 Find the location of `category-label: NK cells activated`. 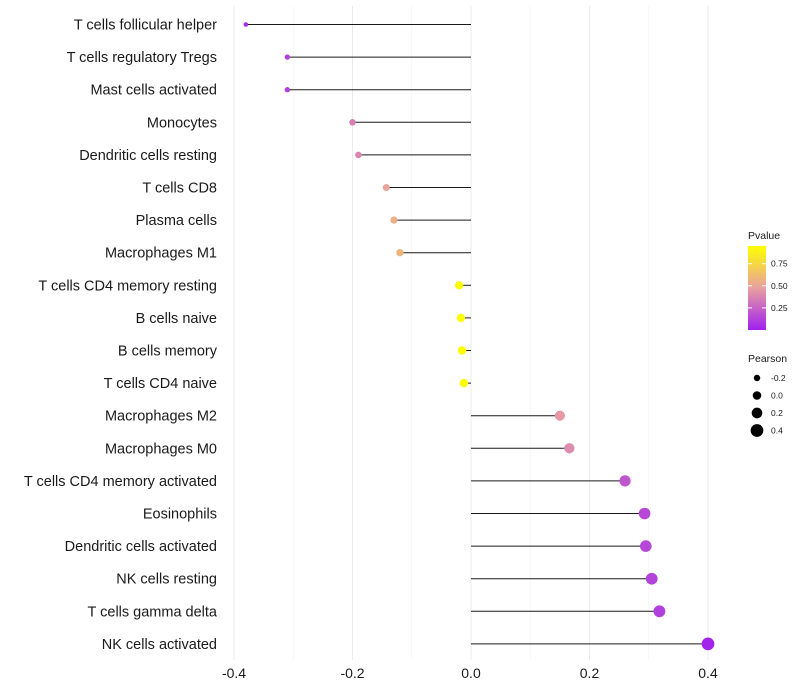

category-label: NK cells activated is located at coordinates (159, 645).